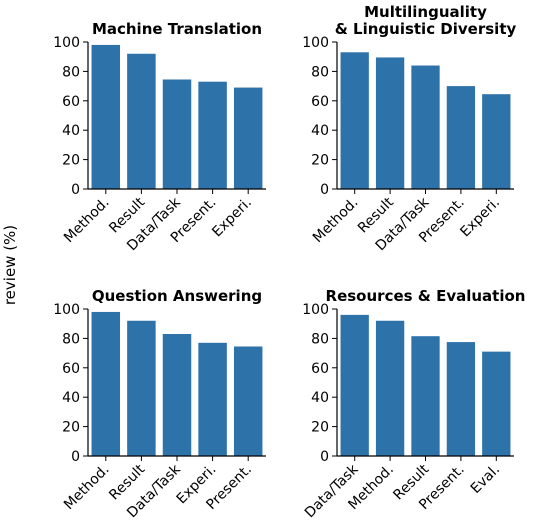 This screenshot has height=530, width=538. I want to click on x-tick-label: Data/Task, so click(332, 491).